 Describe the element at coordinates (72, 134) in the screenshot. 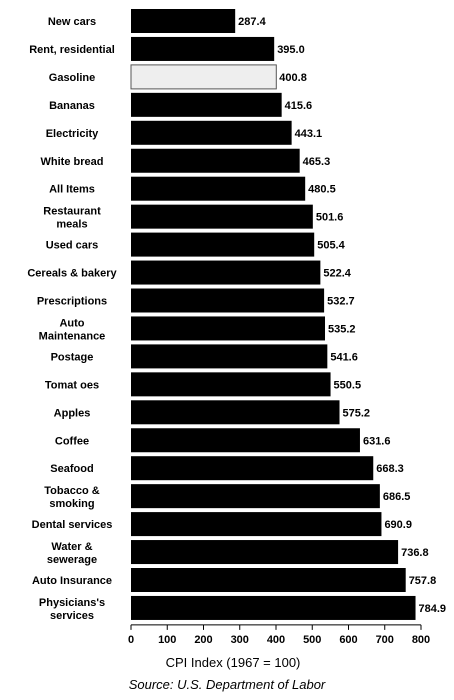

I see `category-label-4: Electricity` at that location.